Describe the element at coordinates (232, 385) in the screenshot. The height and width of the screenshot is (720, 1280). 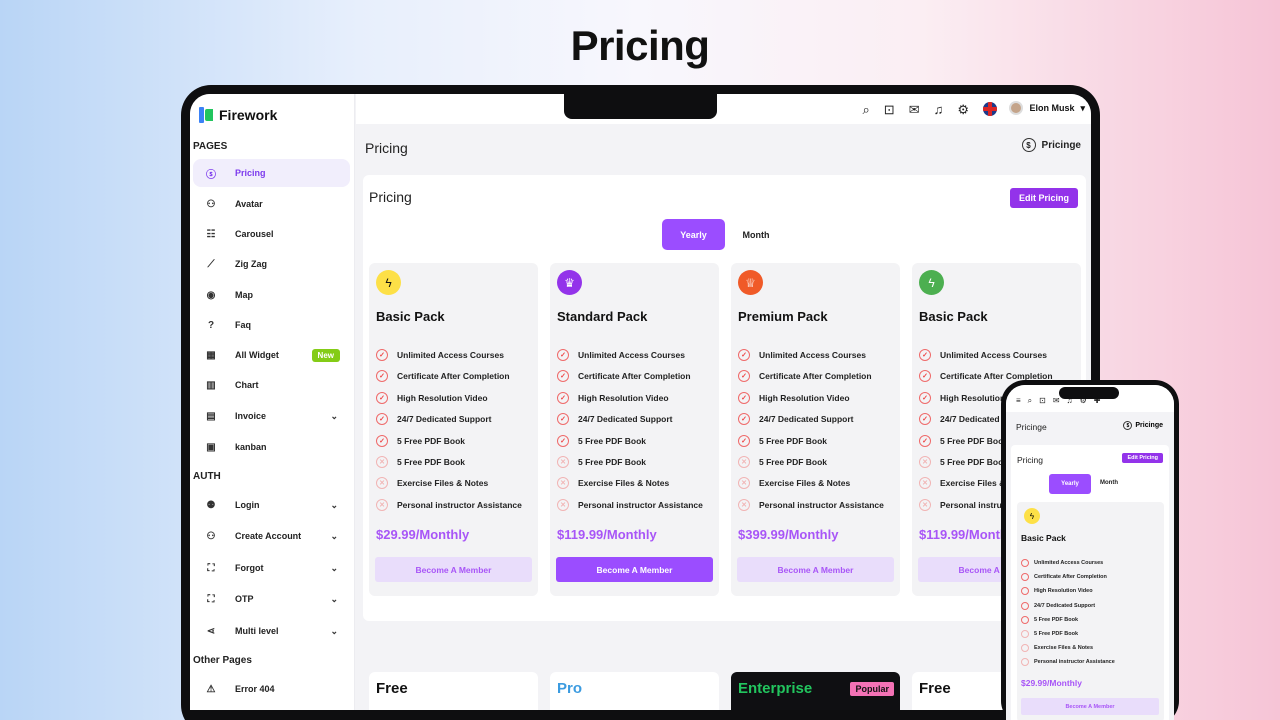
I see `sidebar-item-chart: ▥ Chart` at that location.